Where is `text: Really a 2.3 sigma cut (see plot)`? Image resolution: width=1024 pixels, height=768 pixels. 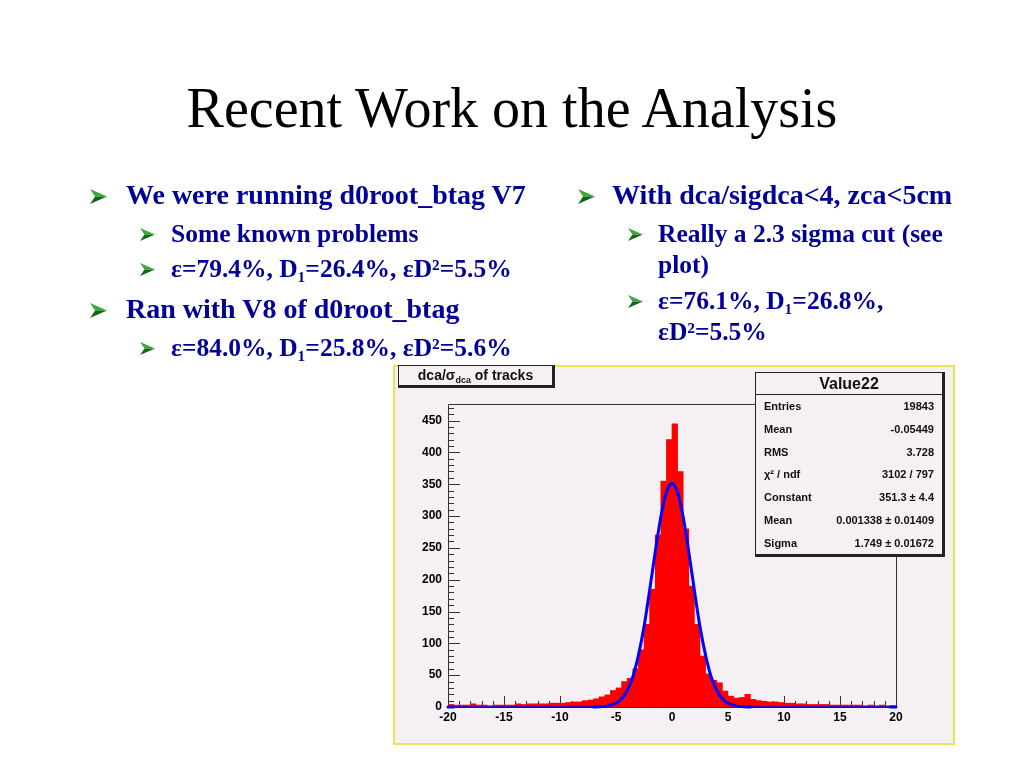
text: Really a 2.3 sigma cut (see plot) is located at coordinates (801, 248).